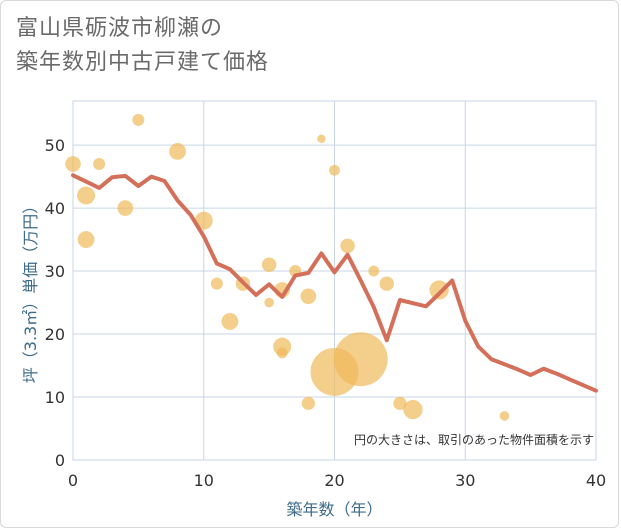 The image size is (621, 530). I want to click on chart-title-line-1: 富山県砺波市柳瀬の, so click(120, 28).